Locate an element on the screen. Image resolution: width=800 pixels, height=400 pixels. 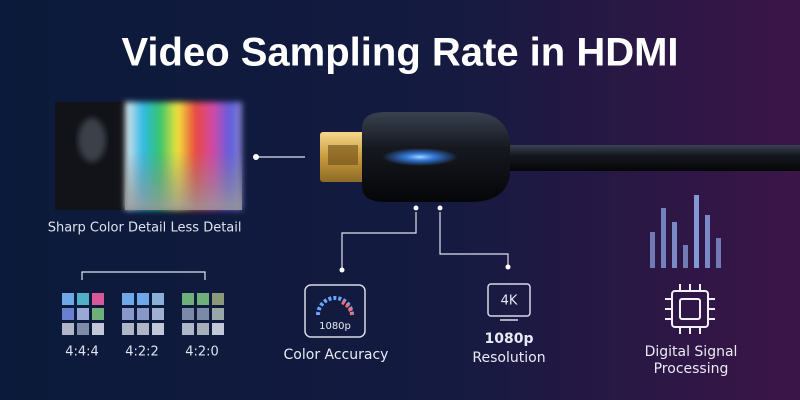
sampling-grids is located at coordinates (143, 314).